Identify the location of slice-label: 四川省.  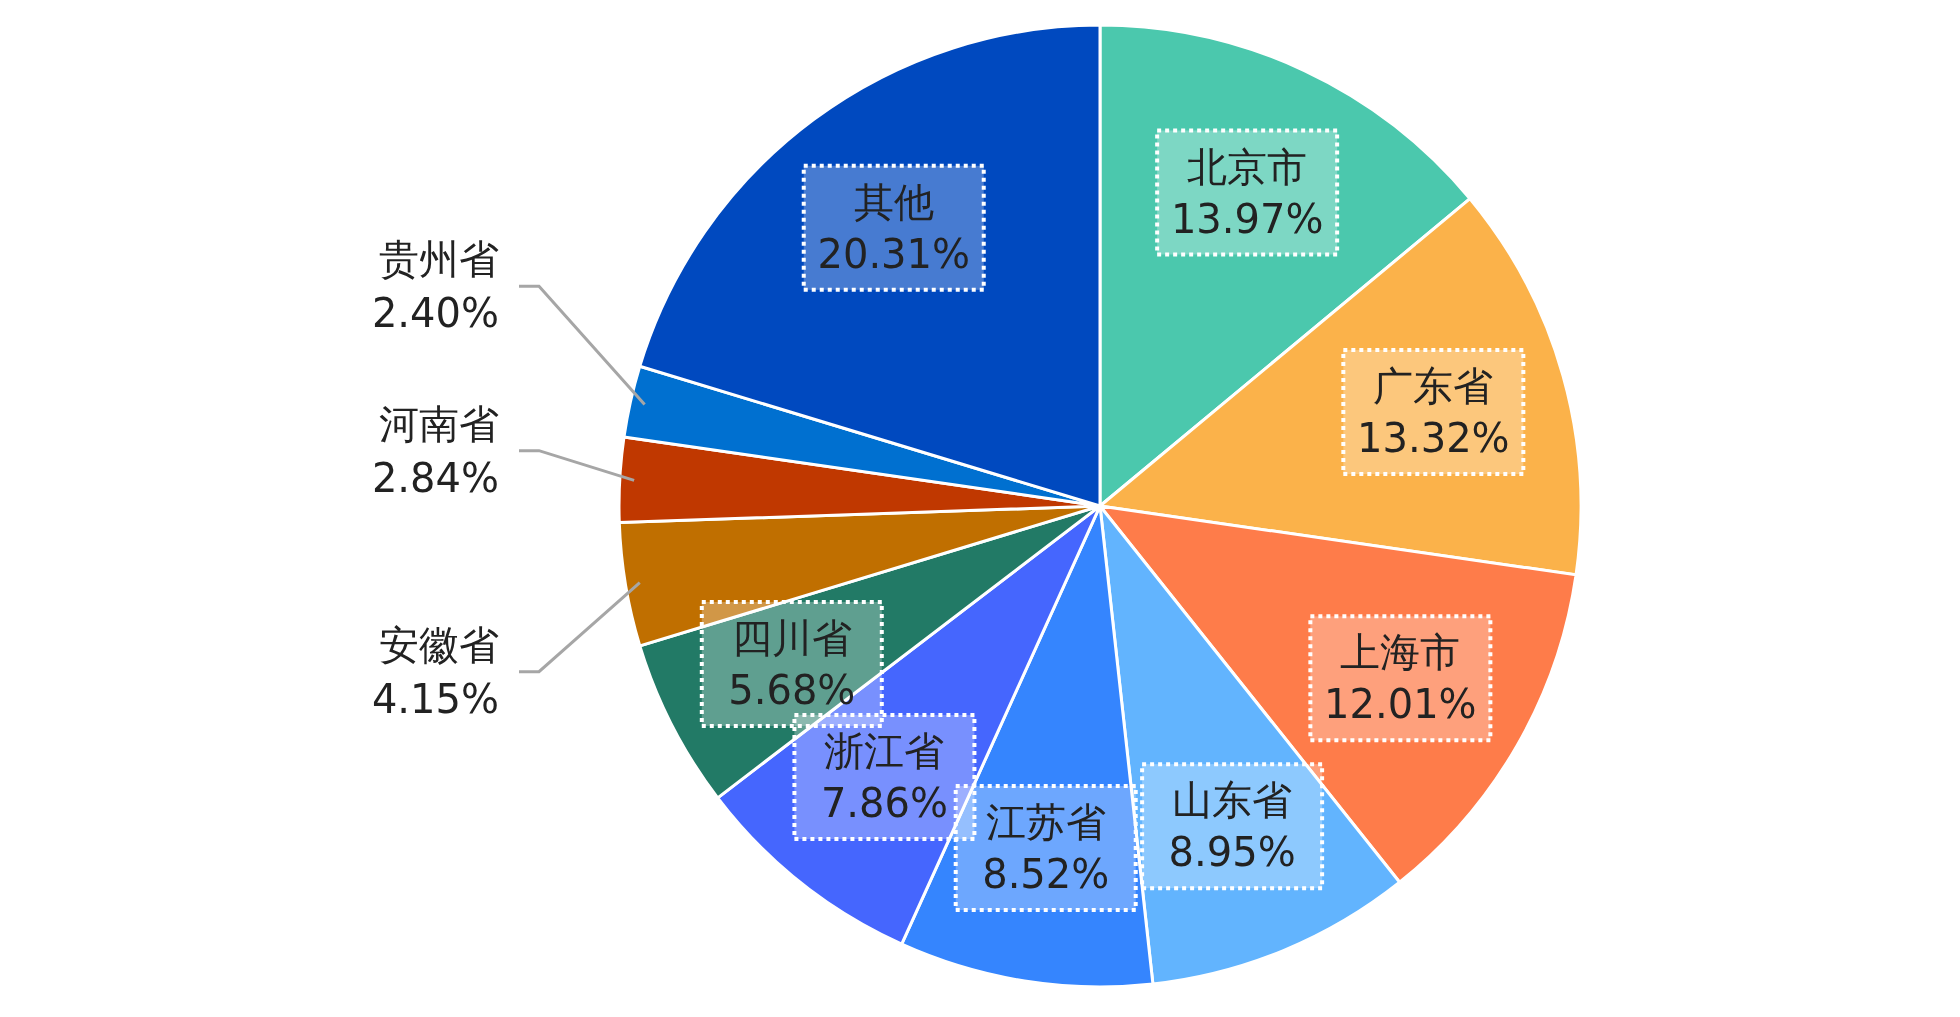
(791, 637).